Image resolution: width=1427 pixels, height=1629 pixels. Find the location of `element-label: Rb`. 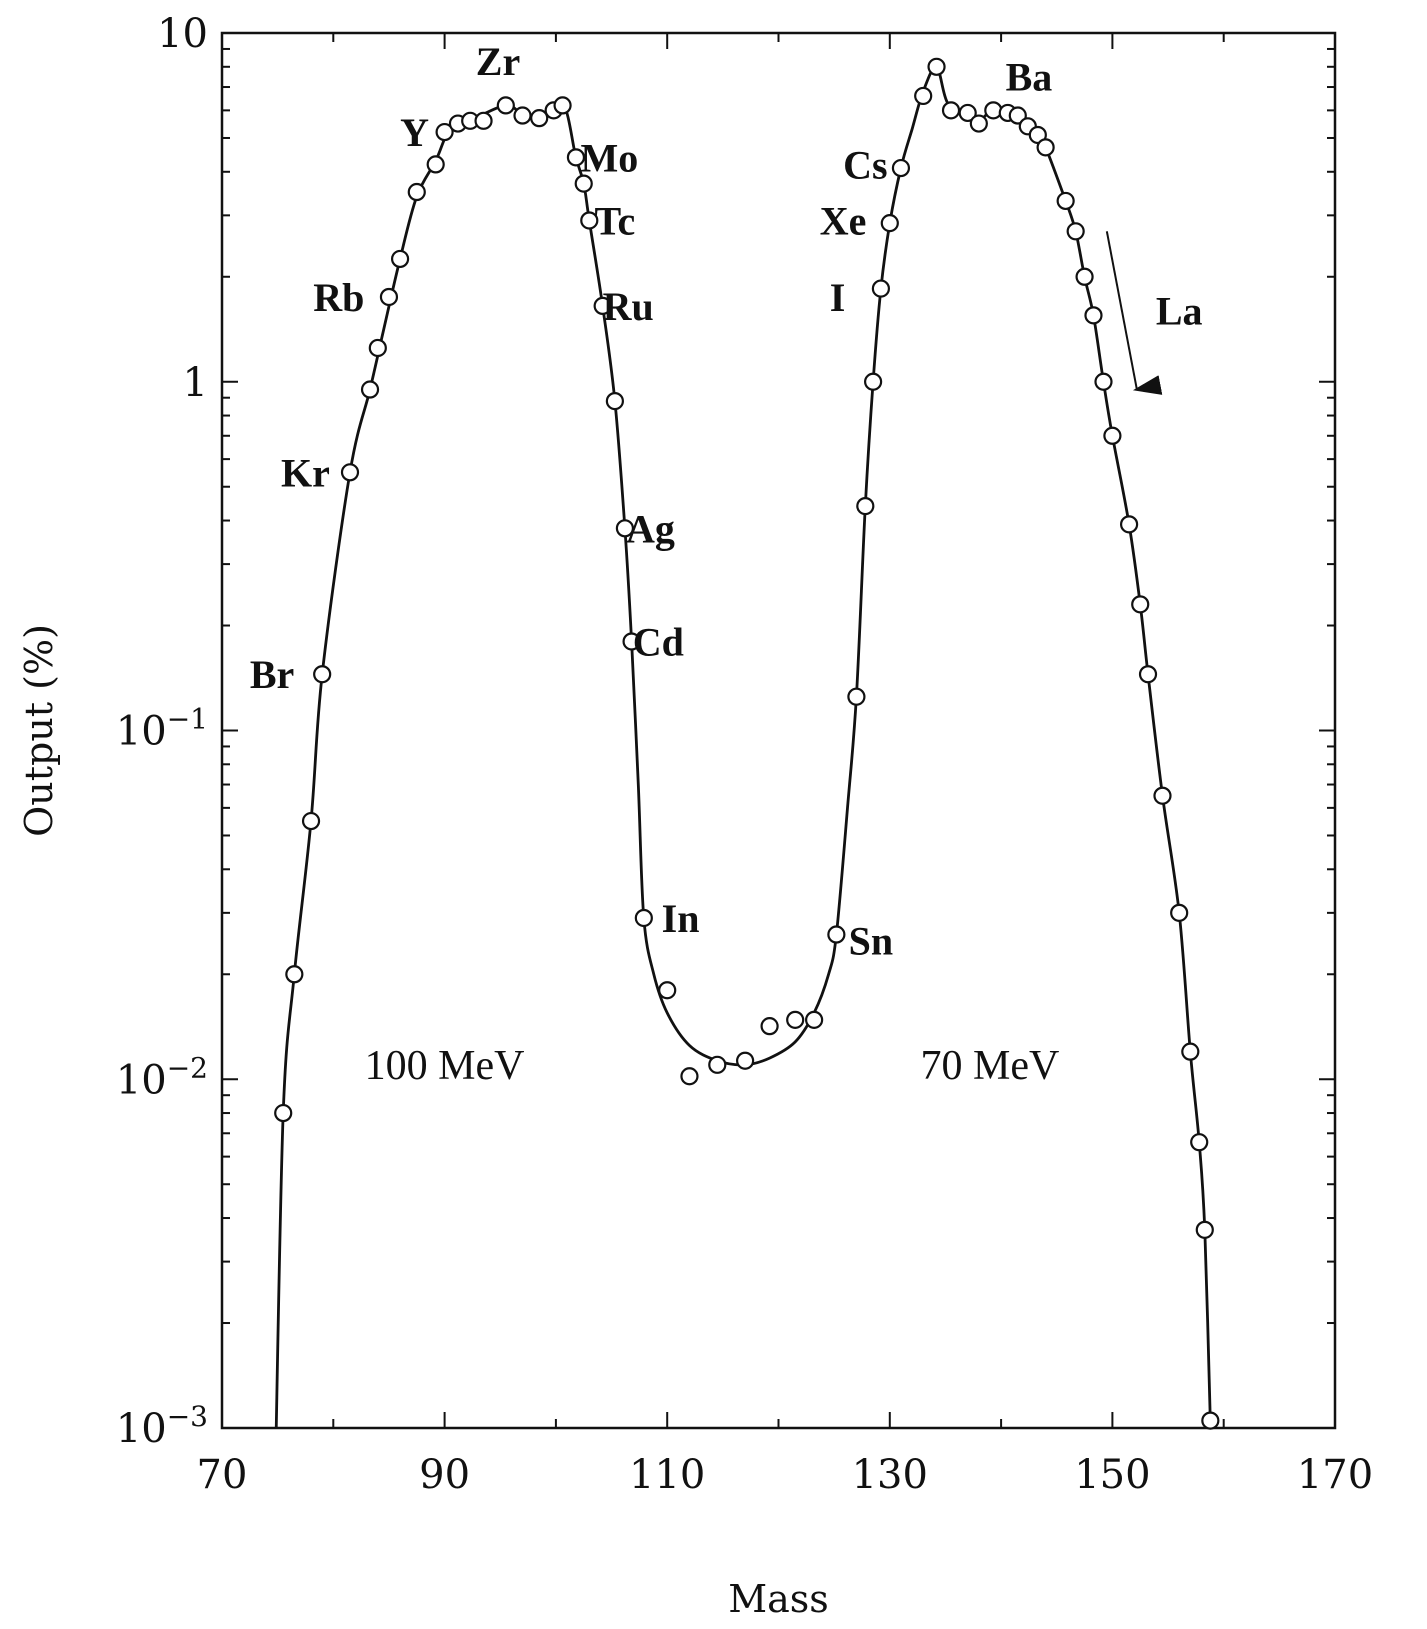

element-label: Rb is located at coordinates (338, 297).